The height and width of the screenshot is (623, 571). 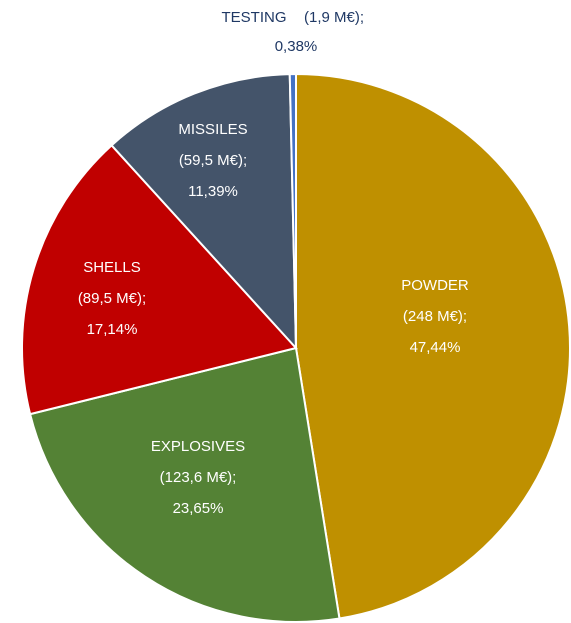 What do you see at coordinates (112, 267) in the screenshot?
I see `slice-label: SHELLS` at bounding box center [112, 267].